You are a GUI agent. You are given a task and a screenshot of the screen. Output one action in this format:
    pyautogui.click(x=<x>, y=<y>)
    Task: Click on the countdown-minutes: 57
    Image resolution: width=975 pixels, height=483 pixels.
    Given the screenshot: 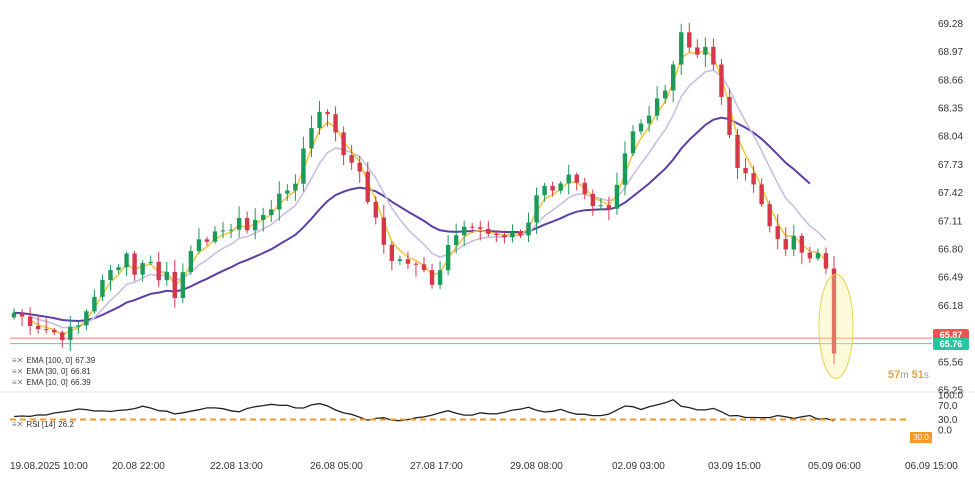 What is the action you would take?
    pyautogui.click(x=894, y=375)
    